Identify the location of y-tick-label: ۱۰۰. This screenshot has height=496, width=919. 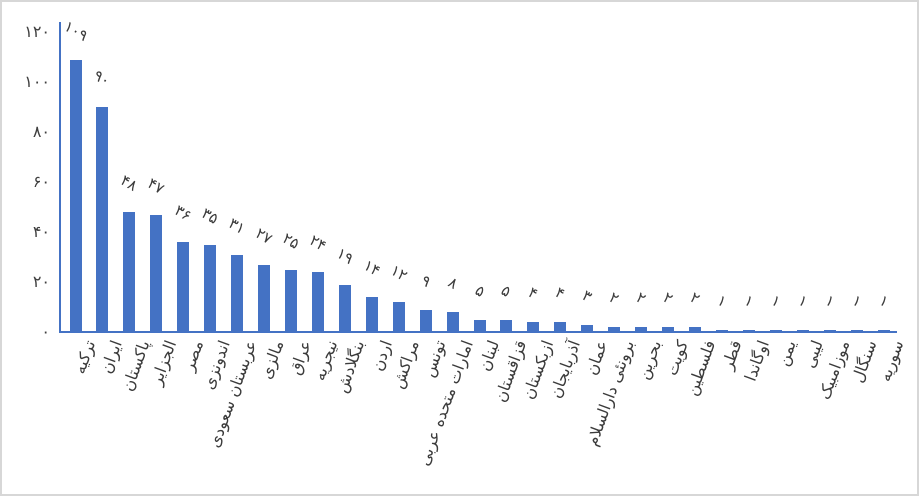
(37, 81).